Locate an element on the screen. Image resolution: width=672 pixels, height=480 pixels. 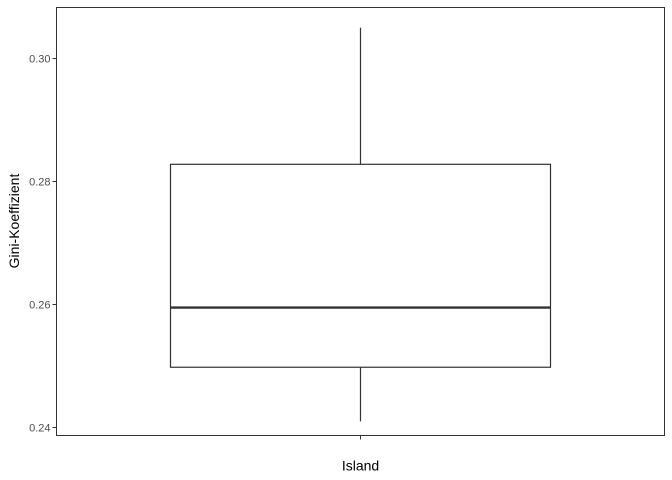
x-category-label: Island is located at coordinates (360, 466).